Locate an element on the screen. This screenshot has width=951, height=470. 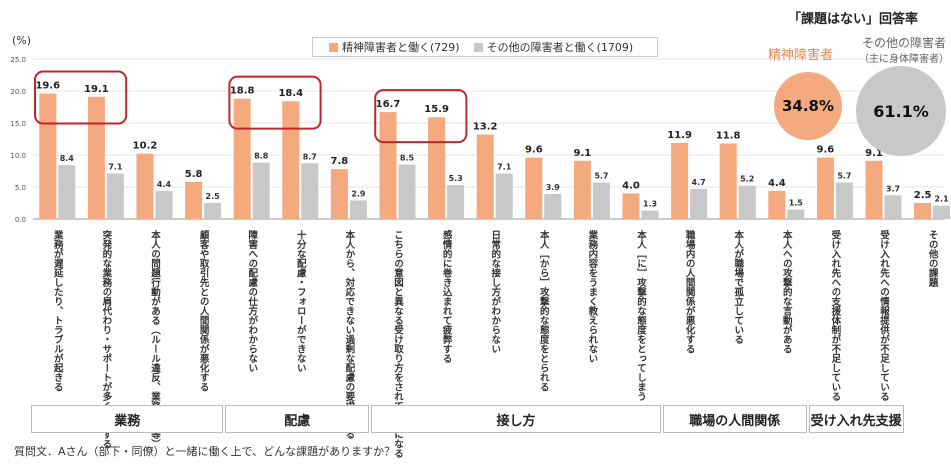
legend-item-mental: 精神障害者と働く(729) is located at coordinates (394, 47).